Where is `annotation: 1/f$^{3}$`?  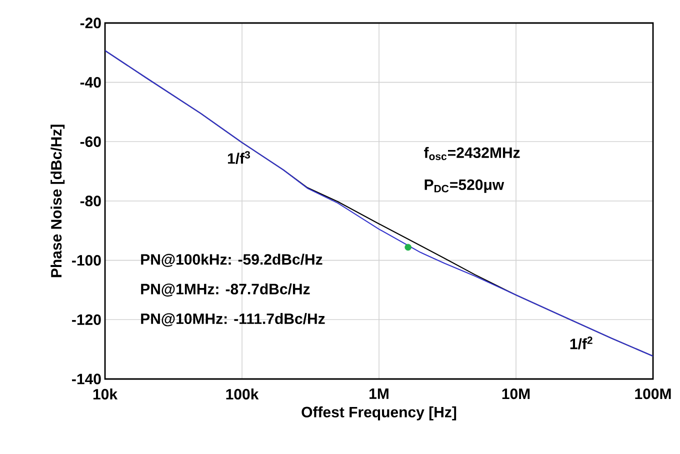
annotation: 1/f$^{3}$ is located at coordinates (239, 157).